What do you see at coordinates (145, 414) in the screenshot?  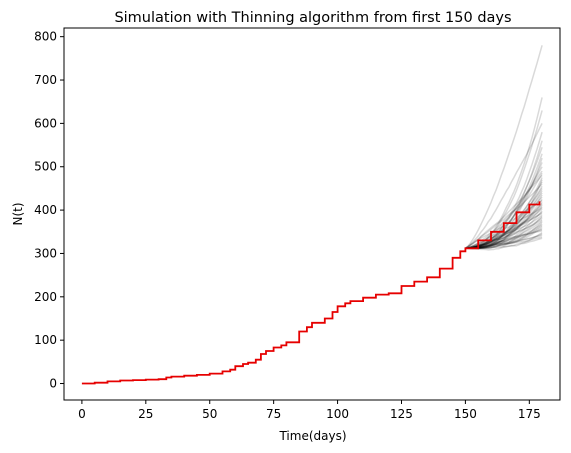 I see `x-tick-label: 25` at bounding box center [145, 414].